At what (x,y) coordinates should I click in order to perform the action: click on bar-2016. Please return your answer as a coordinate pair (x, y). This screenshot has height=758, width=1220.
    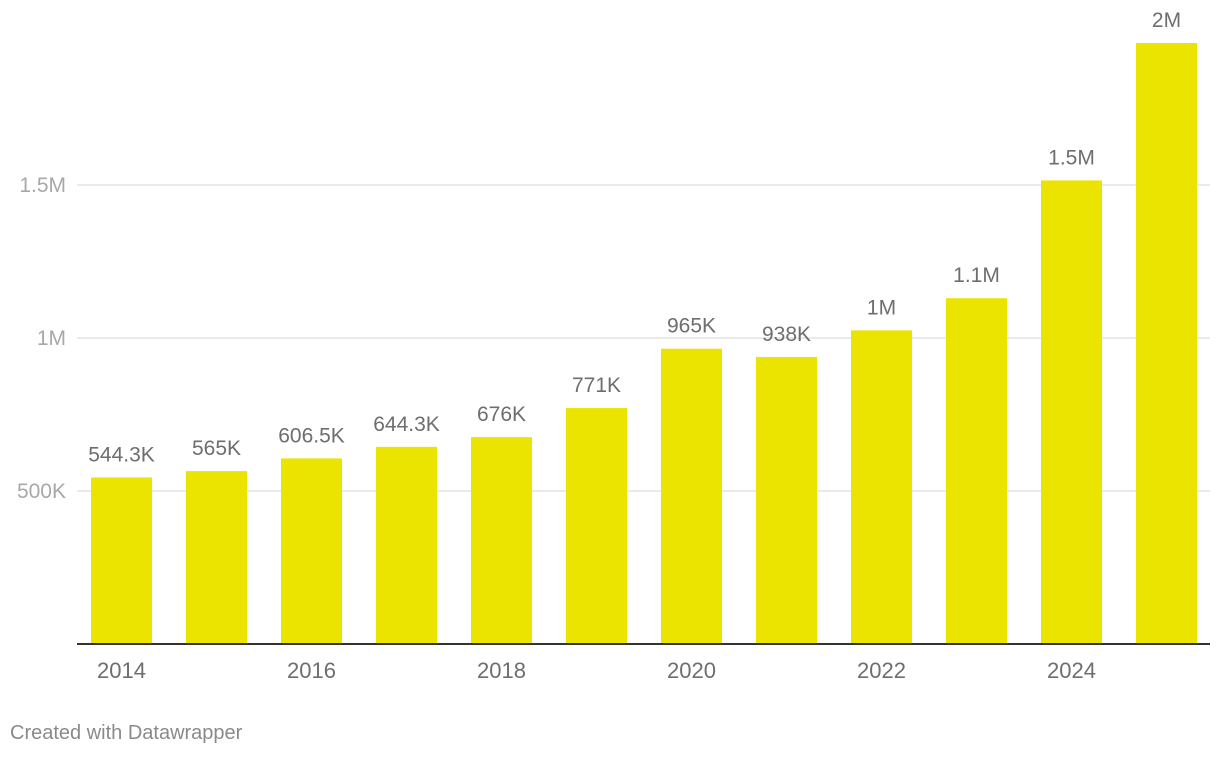
    Looking at the image, I should click on (311, 551).